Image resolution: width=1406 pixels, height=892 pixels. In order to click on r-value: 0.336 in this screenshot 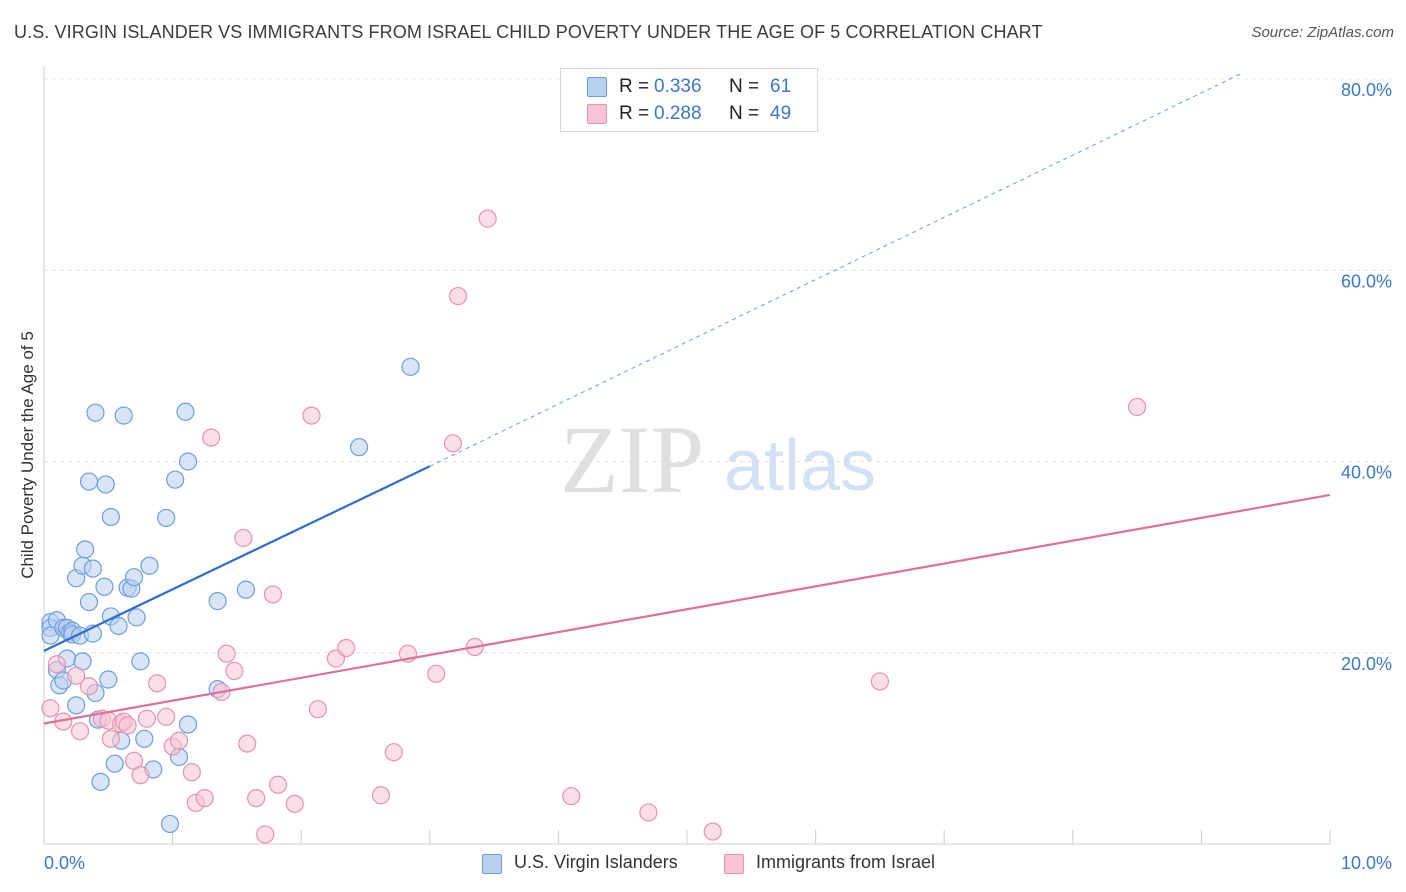, I will do `click(678, 86)`.